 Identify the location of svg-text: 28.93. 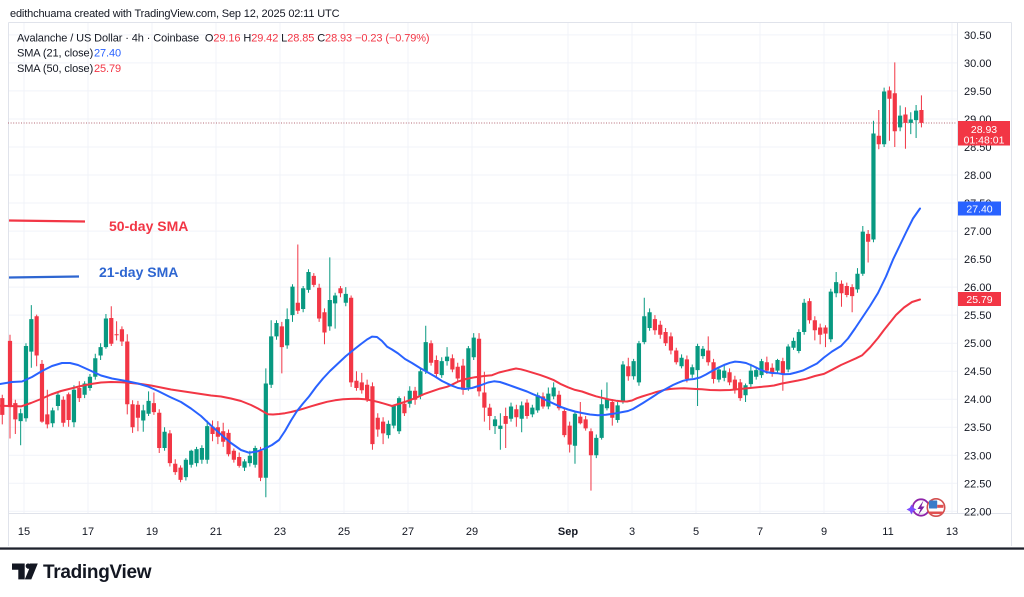
(984, 130).